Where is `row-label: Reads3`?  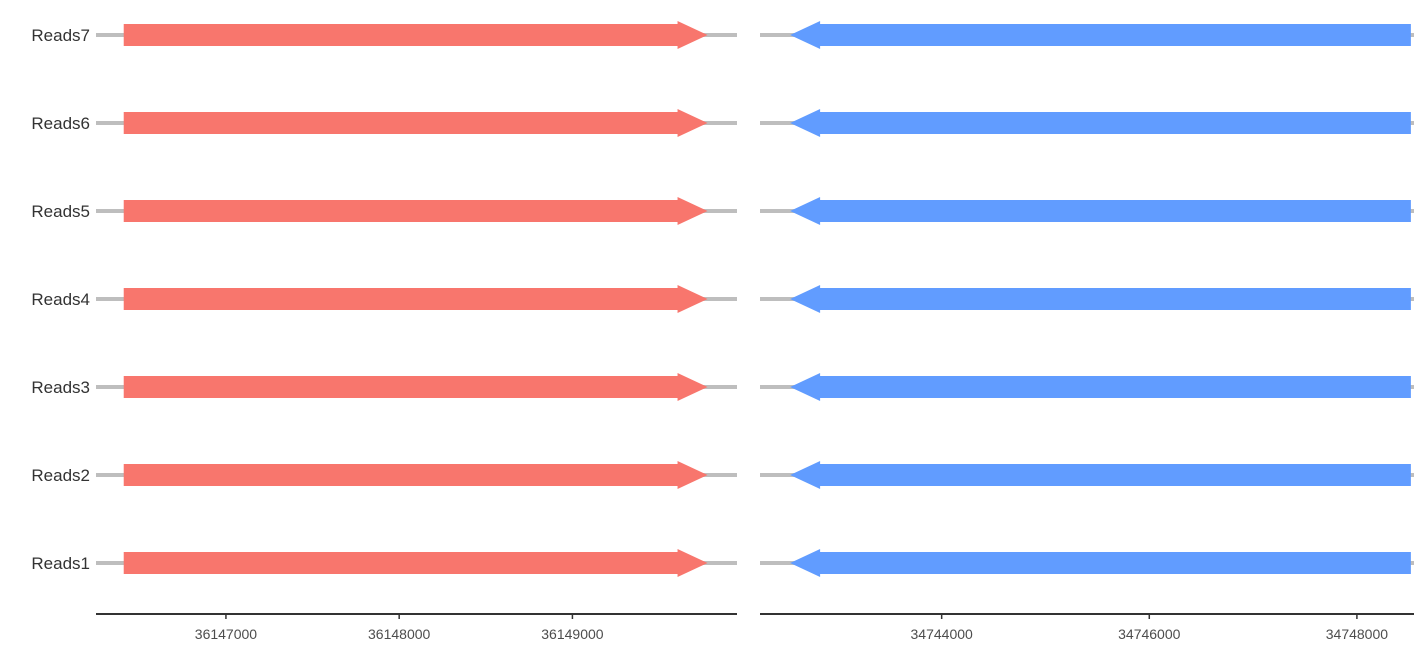 row-label: Reads3 is located at coordinates (60, 387).